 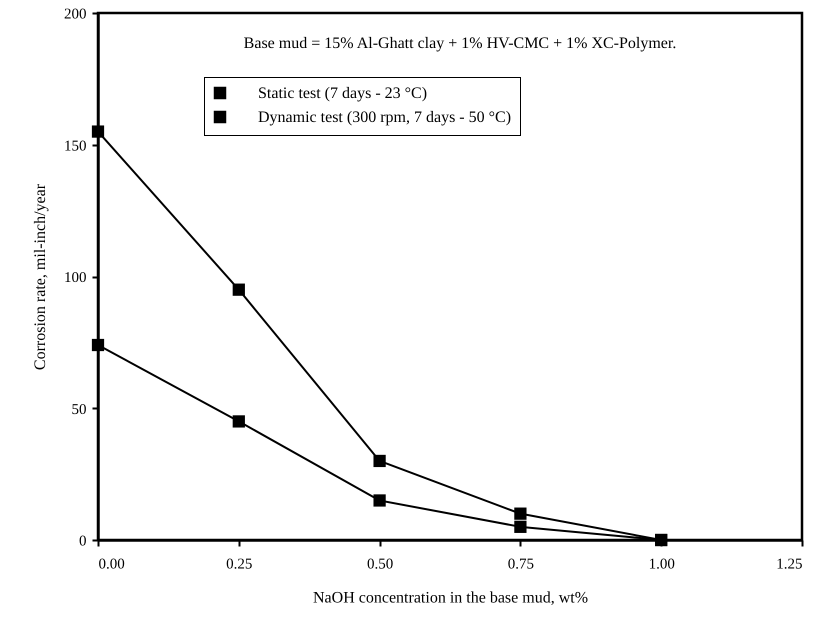 What do you see at coordinates (385, 117) in the screenshot?
I see `legend-label: Dynamic test (300 rpm, 7 days - 50 °C)` at bounding box center [385, 117].